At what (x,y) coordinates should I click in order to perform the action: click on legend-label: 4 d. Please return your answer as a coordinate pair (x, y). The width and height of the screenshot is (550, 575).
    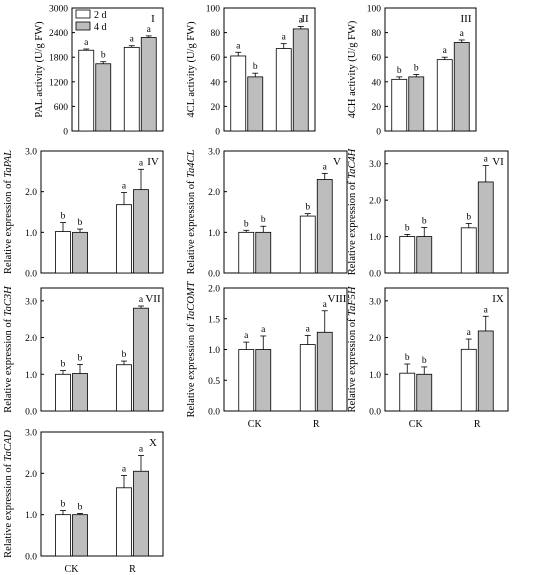
    Looking at the image, I should click on (100, 27).